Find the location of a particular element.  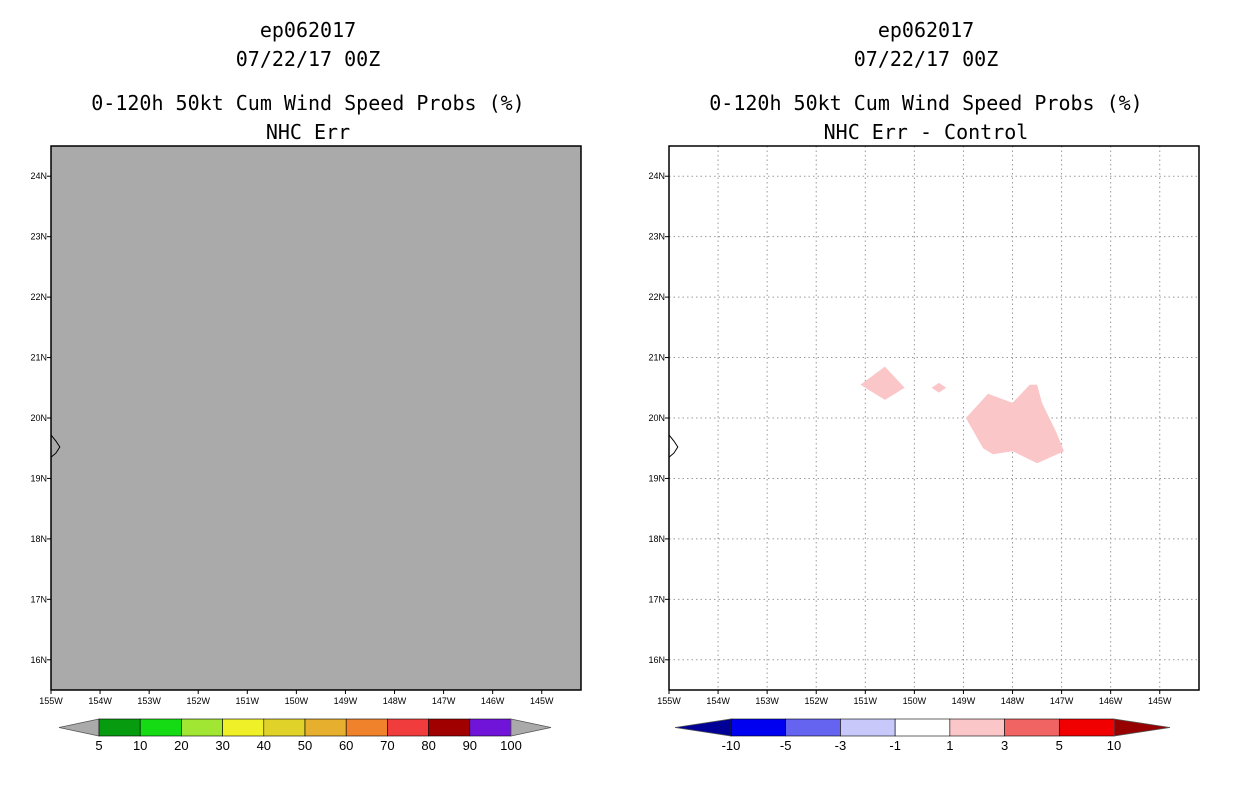

right-colorbar: -10 -5 -3 -1 1 3 5 10 is located at coordinates (922, 735).